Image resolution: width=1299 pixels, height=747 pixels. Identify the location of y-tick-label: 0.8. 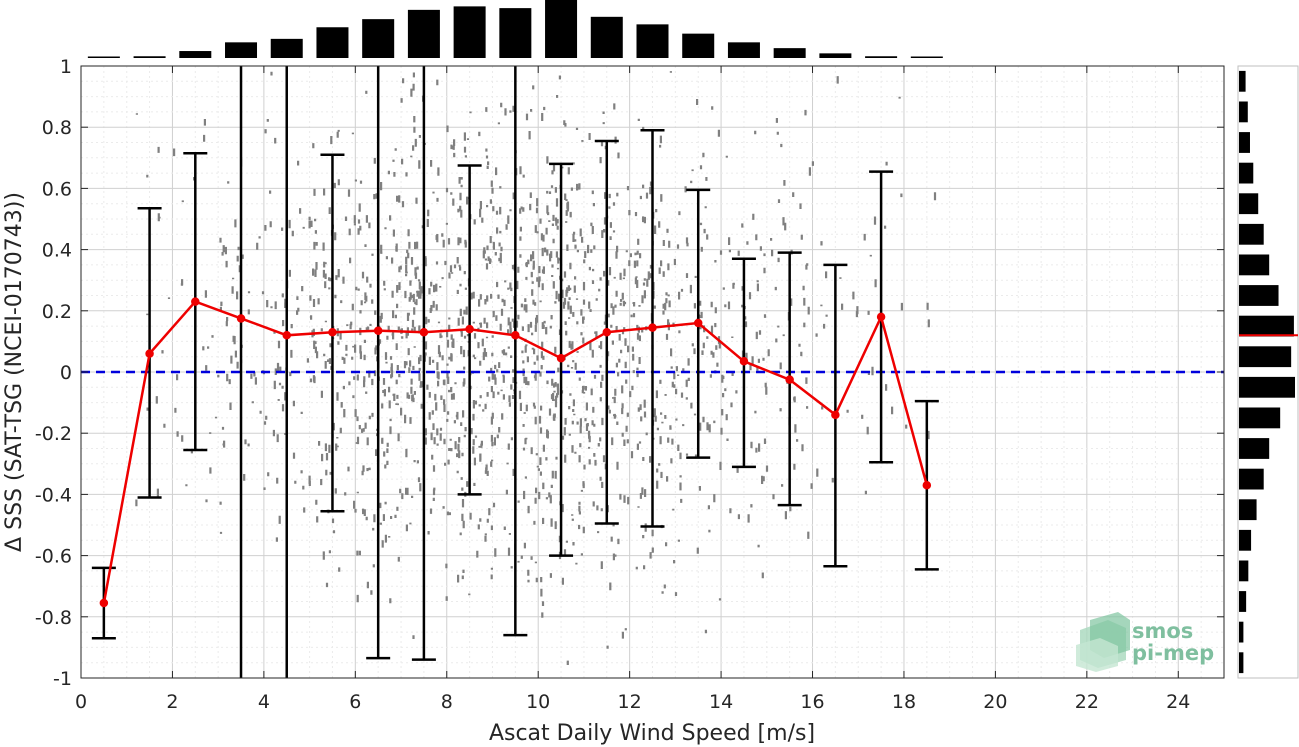
(57, 128).